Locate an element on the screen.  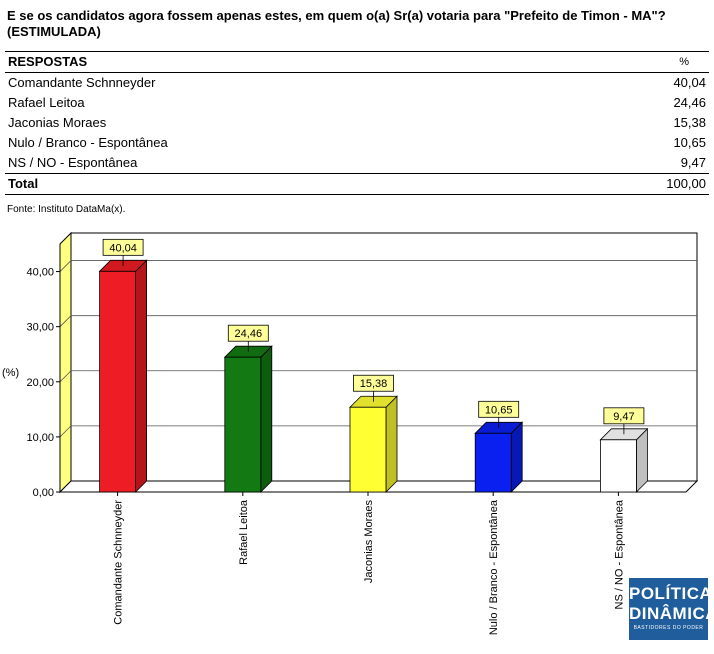
data-label: 9,47 is located at coordinates (623, 417).